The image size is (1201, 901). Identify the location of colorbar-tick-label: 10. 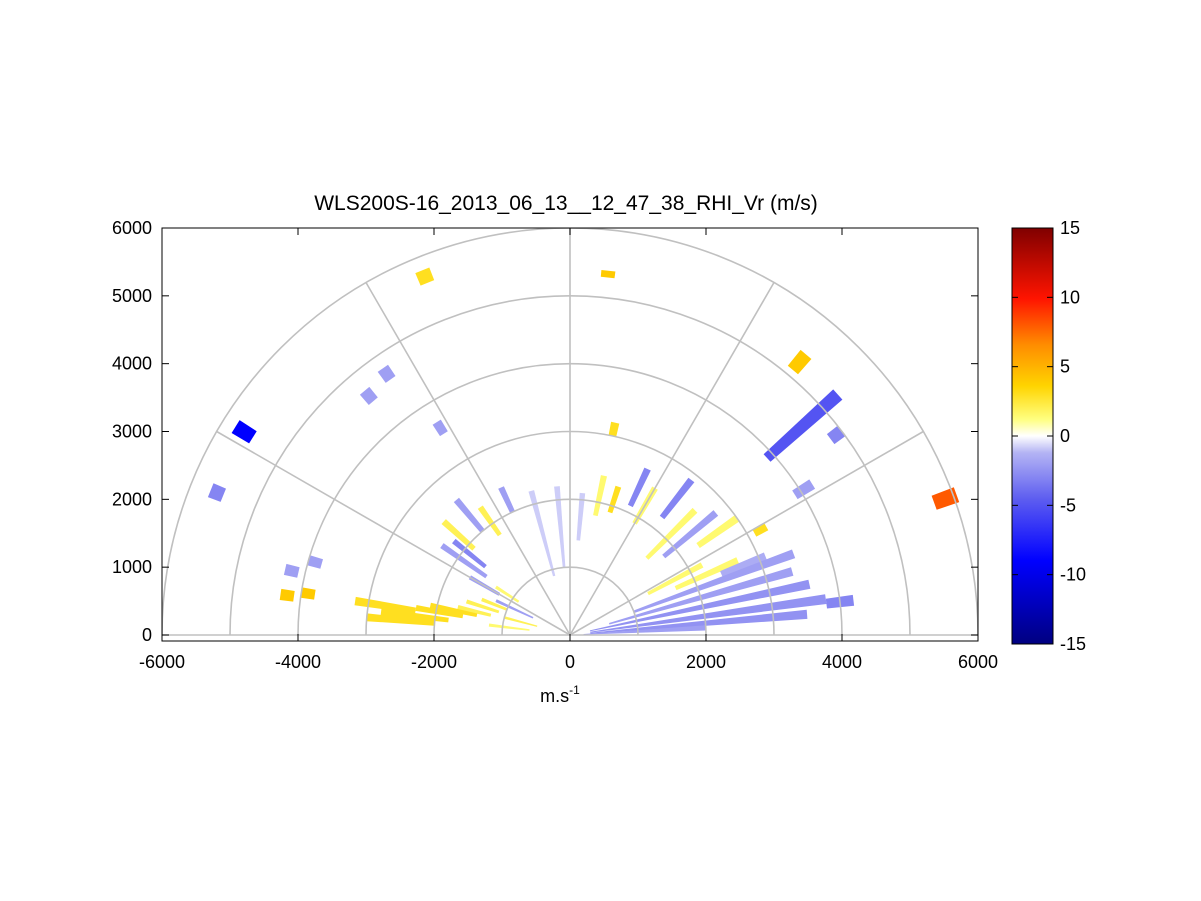
(1070, 297).